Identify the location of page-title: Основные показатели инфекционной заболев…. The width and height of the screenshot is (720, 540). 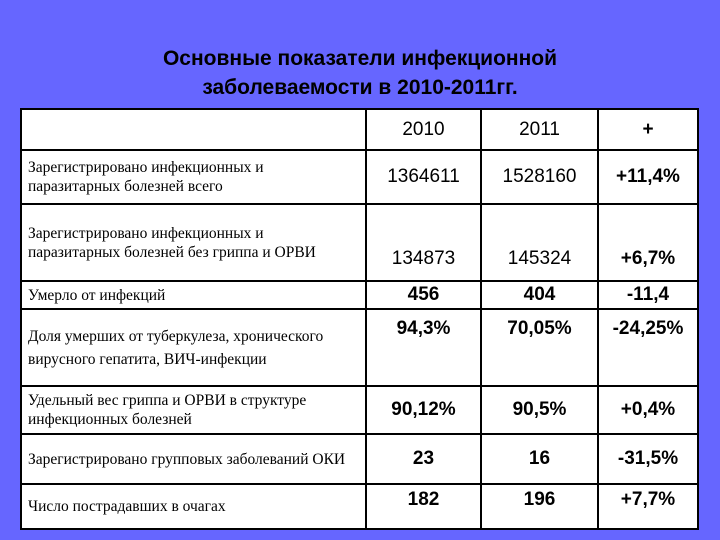
(360, 73).